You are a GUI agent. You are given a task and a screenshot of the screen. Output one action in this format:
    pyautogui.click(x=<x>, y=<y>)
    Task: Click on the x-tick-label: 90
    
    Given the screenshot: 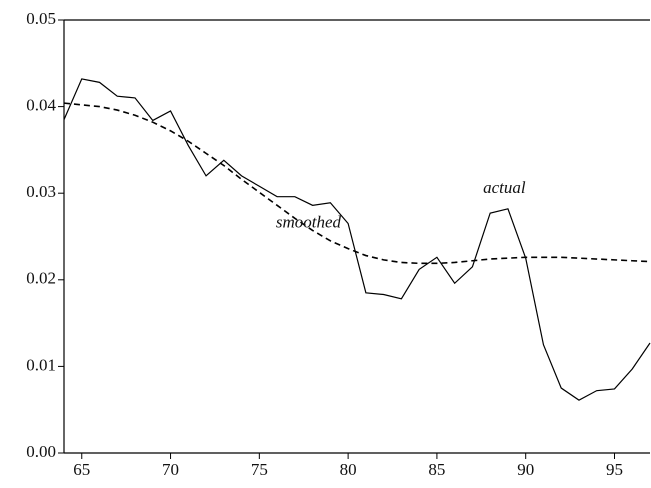 What is the action you would take?
    pyautogui.click(x=525, y=469)
    